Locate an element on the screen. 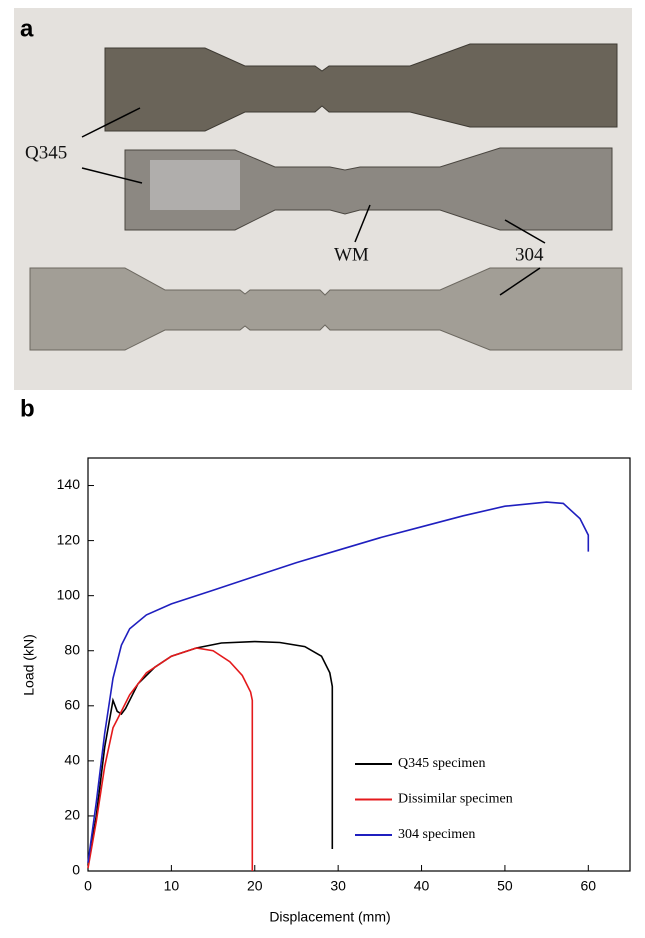  x-tick-label: 30 is located at coordinates (338, 886).